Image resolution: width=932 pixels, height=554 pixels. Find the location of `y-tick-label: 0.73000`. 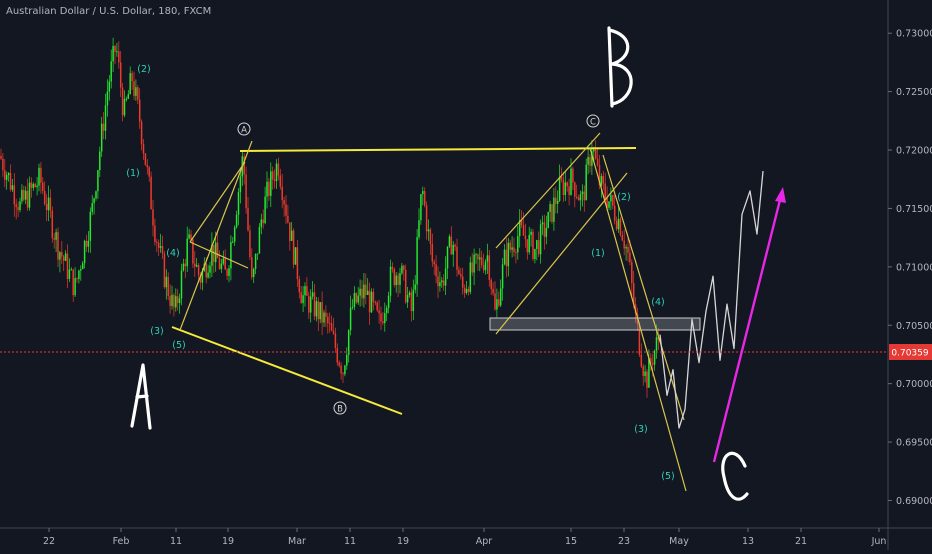

y-tick-label: 0.73000 is located at coordinates (914, 34).